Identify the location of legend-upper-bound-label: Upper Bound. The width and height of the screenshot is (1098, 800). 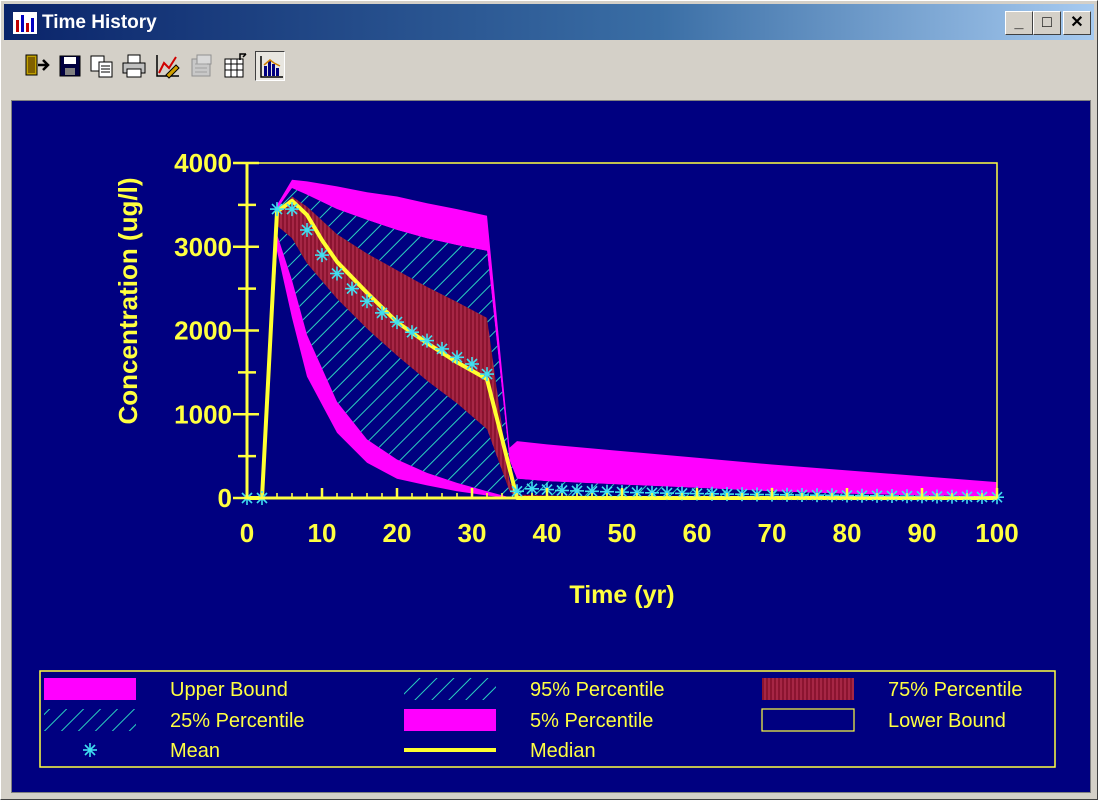
(229, 690).